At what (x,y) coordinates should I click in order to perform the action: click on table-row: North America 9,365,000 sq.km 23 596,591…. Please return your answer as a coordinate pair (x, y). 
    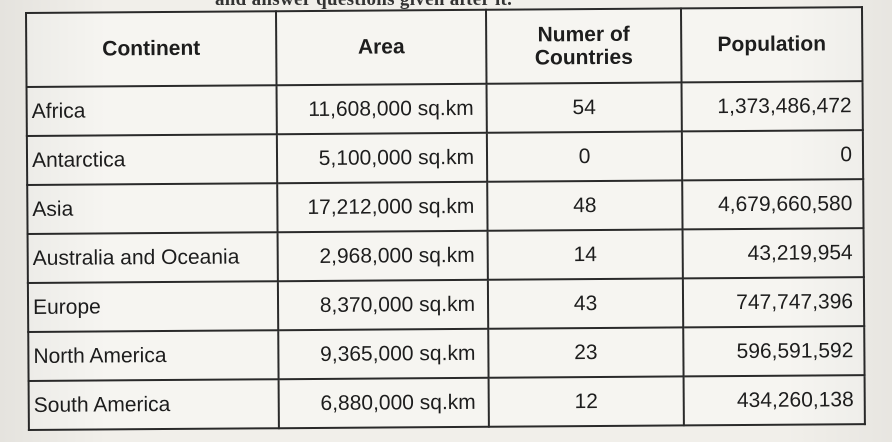
    Looking at the image, I should click on (446, 353).